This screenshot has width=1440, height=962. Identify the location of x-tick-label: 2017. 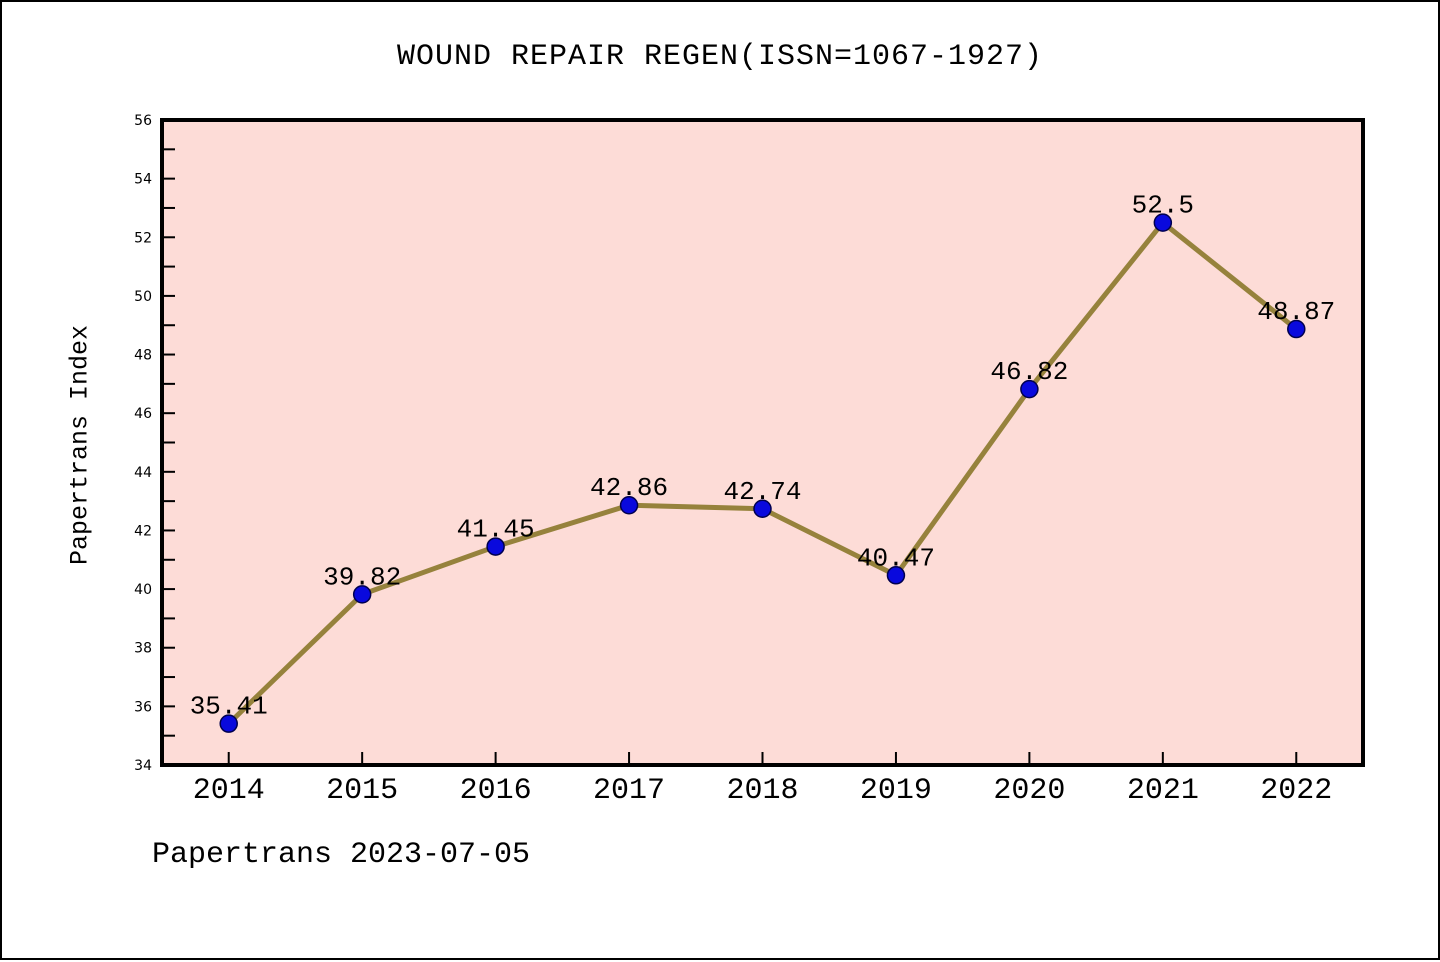
(629, 791).